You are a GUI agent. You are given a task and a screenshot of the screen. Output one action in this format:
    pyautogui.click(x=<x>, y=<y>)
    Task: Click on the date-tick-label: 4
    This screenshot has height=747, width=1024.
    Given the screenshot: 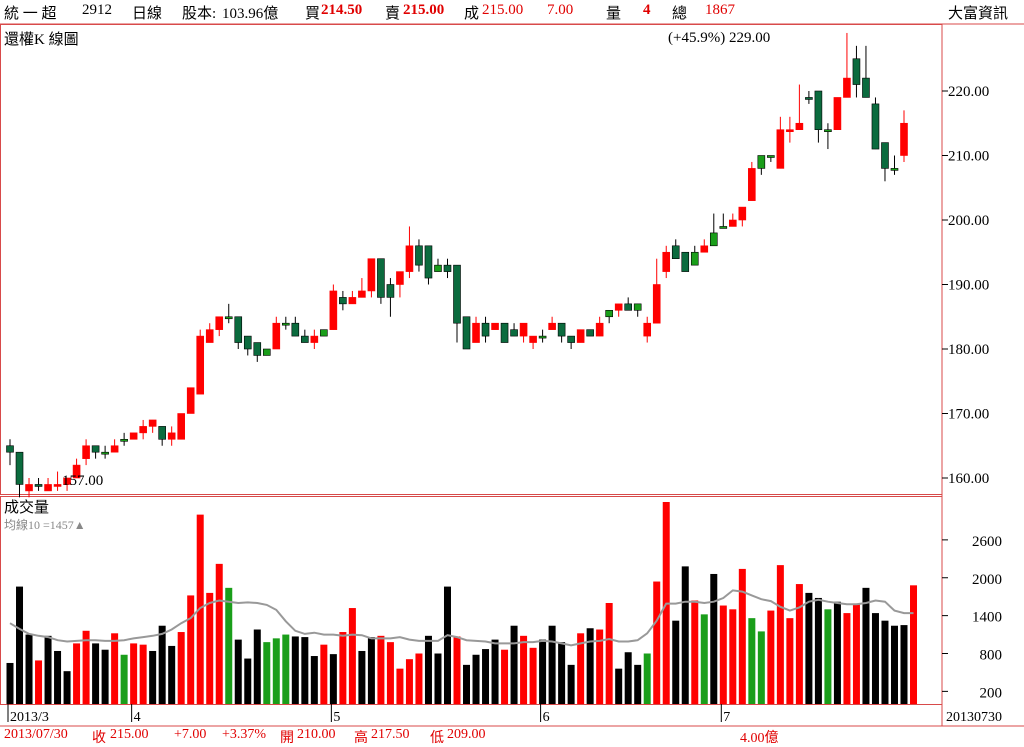 What is the action you would take?
    pyautogui.click(x=137, y=717)
    